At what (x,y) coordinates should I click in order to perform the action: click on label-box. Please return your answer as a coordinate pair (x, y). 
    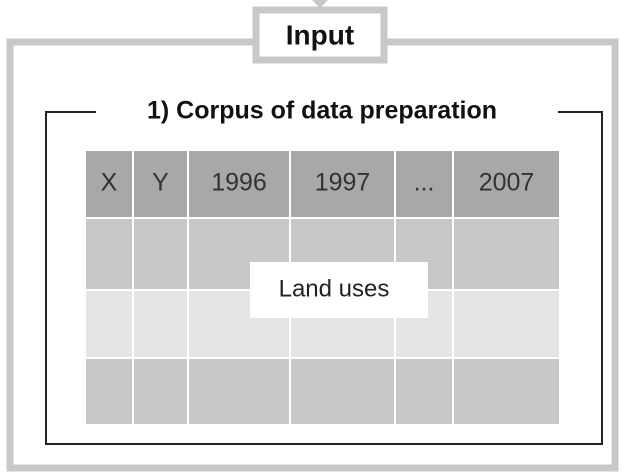
    Looking at the image, I should click on (339, 290).